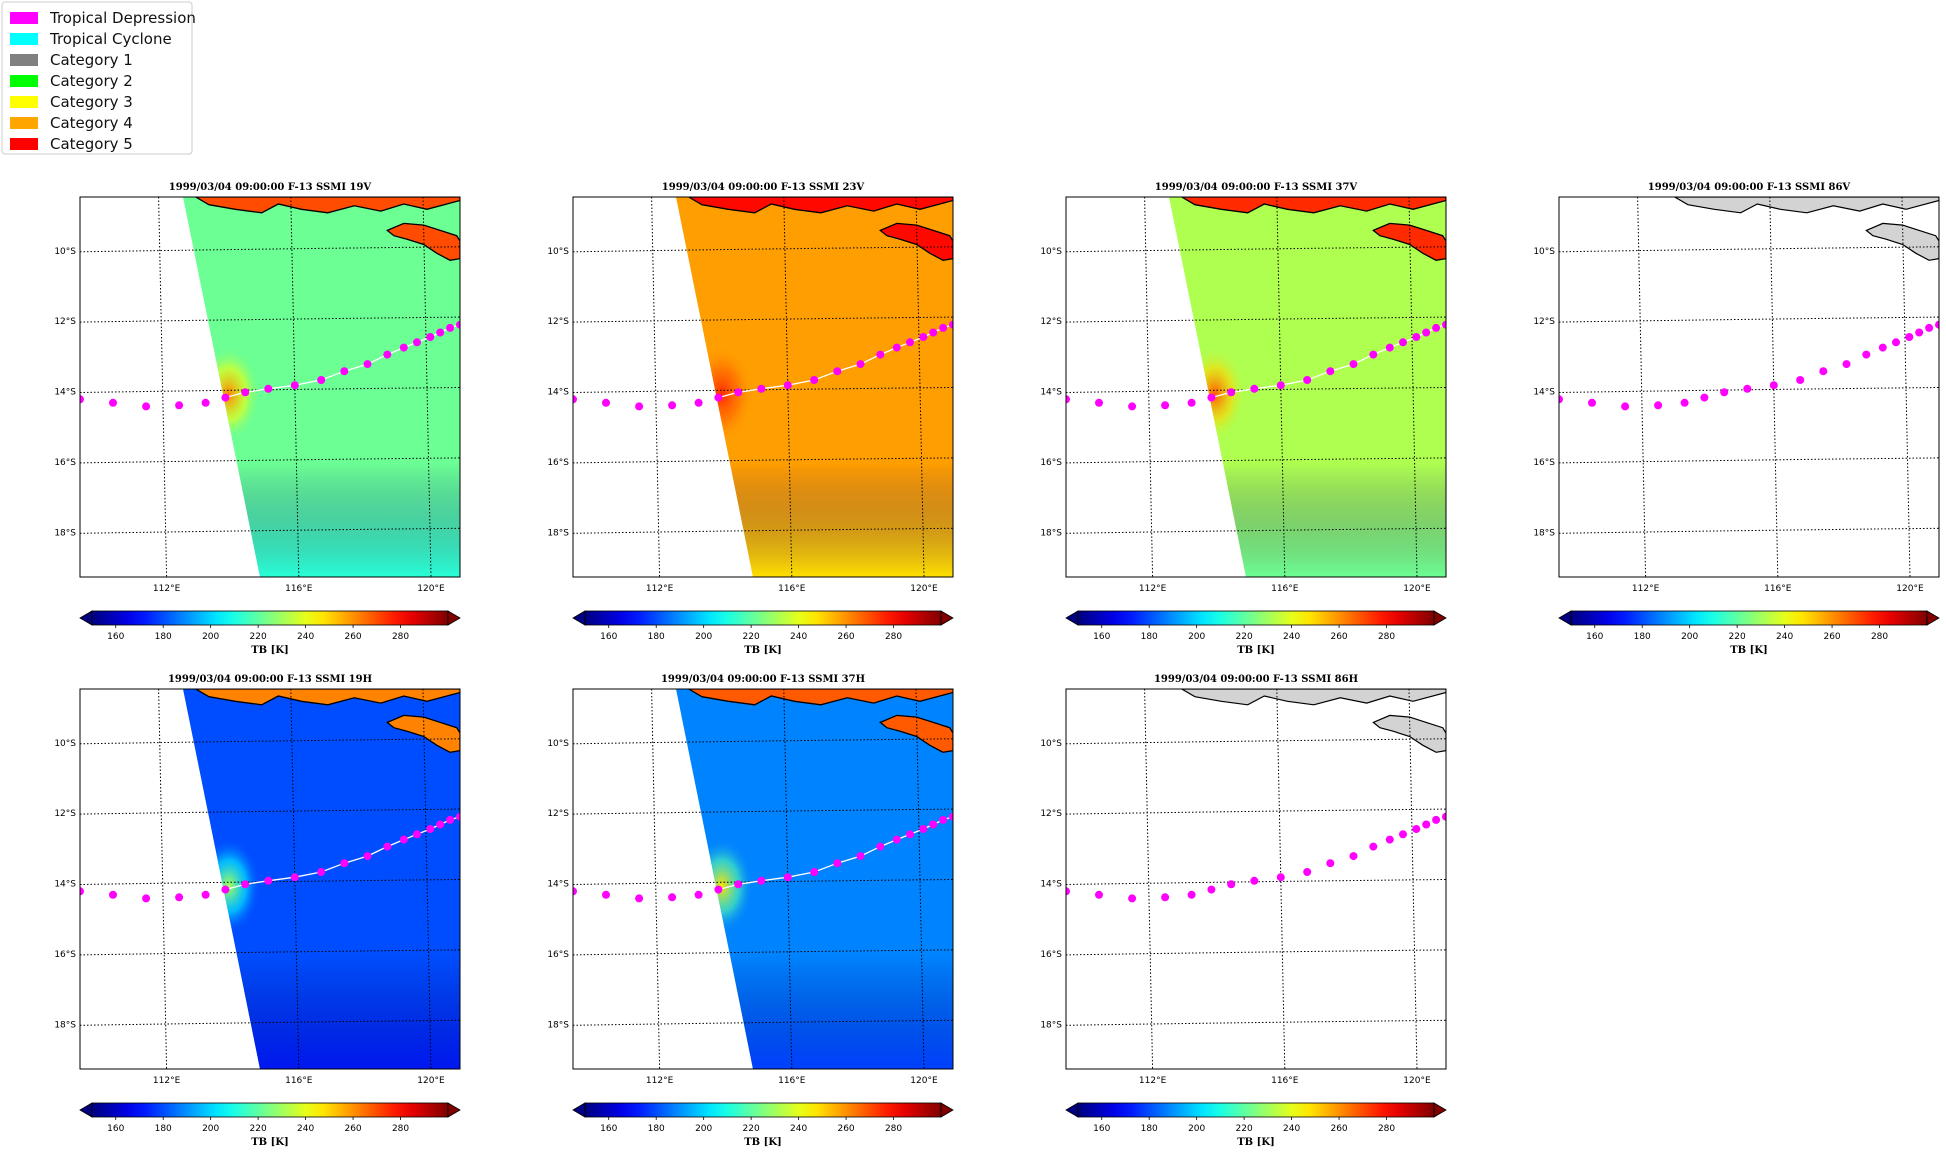 This screenshot has height=1162, width=1946. I want to click on latitude-tick-label: 18°S, so click(558, 533).